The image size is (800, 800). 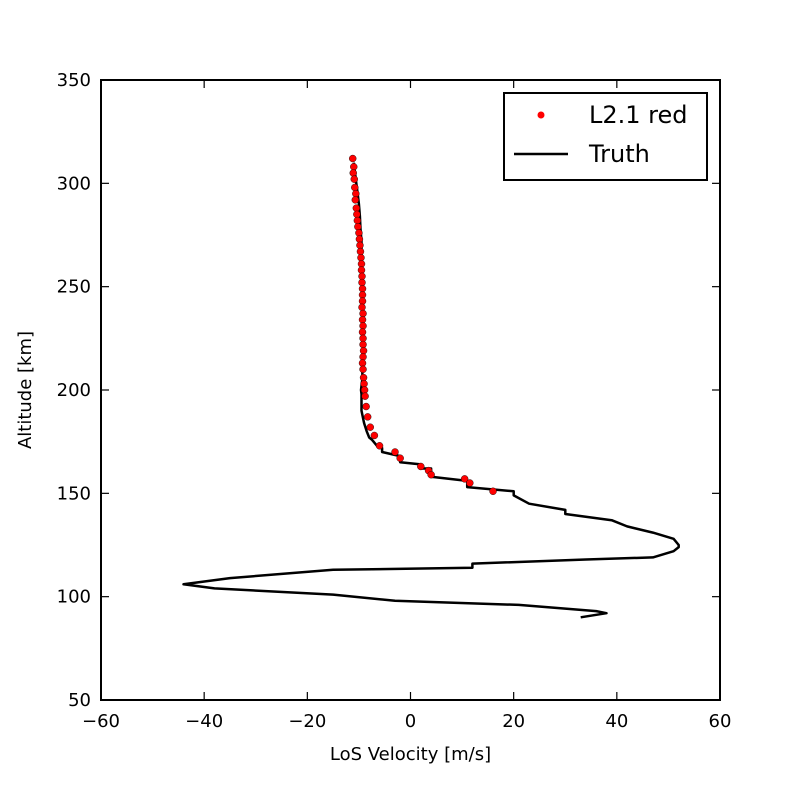 I want to click on x-tick-label: −20, so click(x=307, y=721).